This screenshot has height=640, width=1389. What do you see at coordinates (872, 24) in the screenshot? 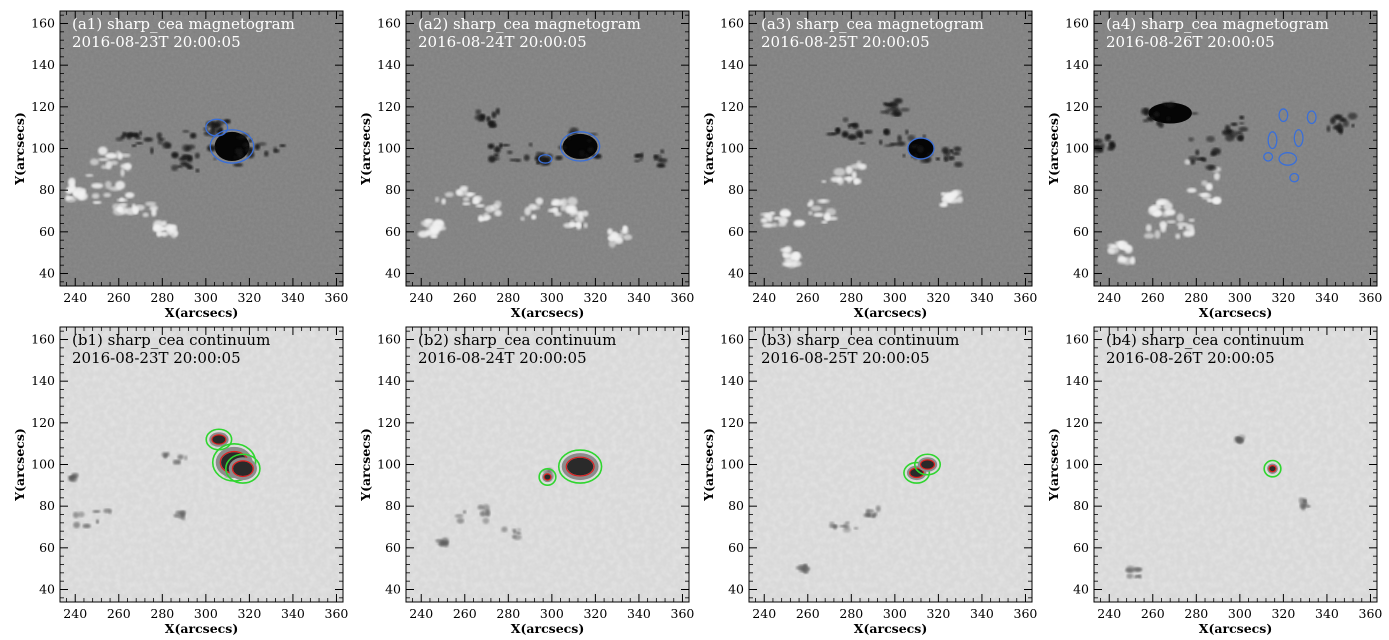
I see `panel-title: (a3) sharp_cea magnetogram` at bounding box center [872, 24].